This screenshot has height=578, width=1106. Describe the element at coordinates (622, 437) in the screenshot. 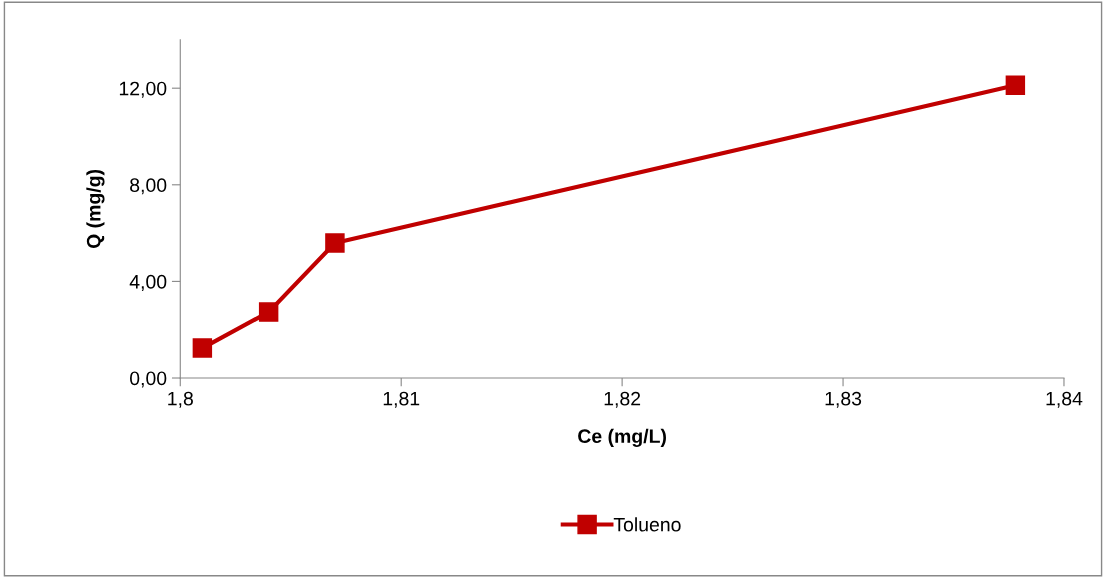

I see `x-axis-title: Ce (mg/L)` at that location.